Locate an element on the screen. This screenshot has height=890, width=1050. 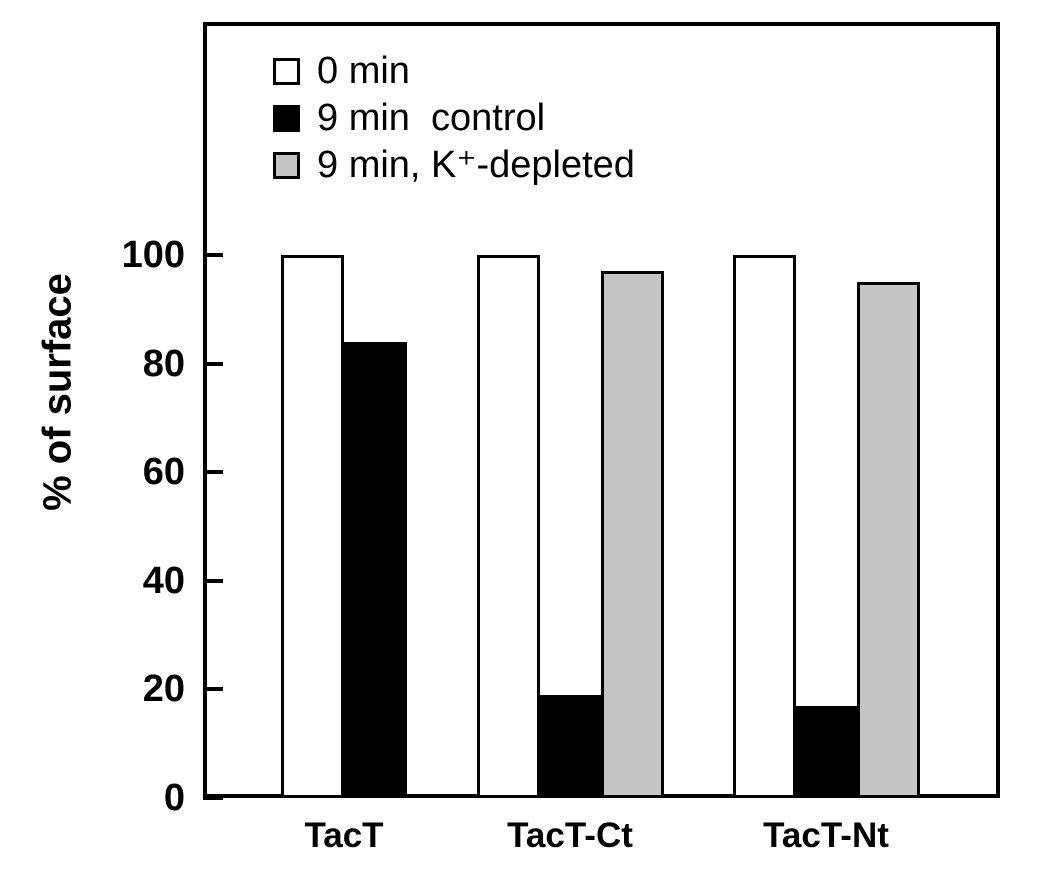
legend-label: 9 min, K⁺-depleted is located at coordinates (476, 165).